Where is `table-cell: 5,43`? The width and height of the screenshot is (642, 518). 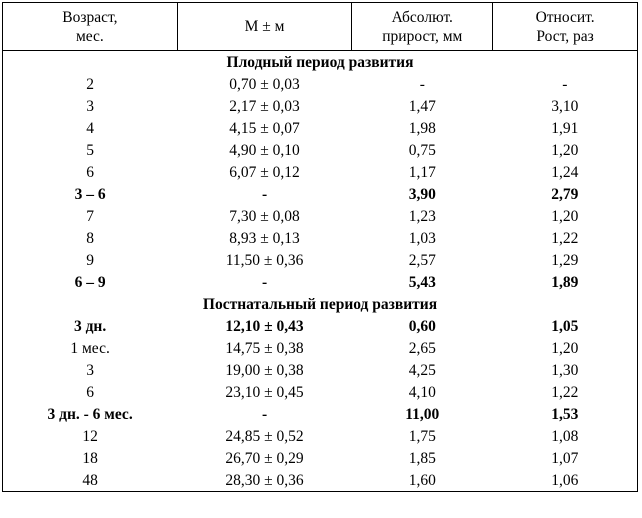 table-cell: 5,43 is located at coordinates (422, 282).